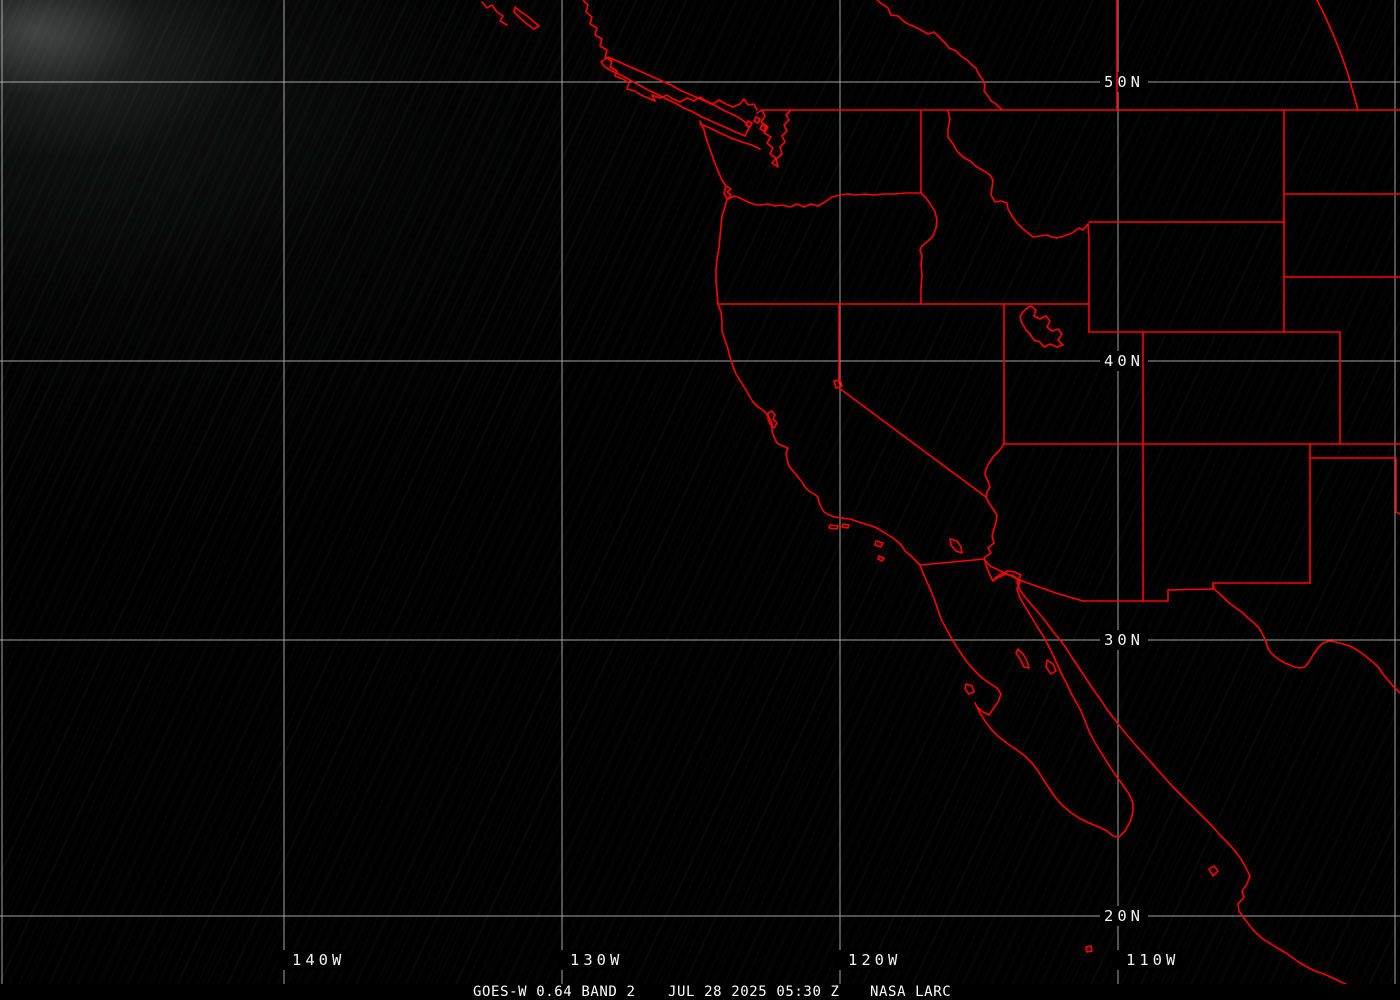 The image size is (1400, 1000). Describe the element at coordinates (1022, 658) in the screenshot. I see `isla-angel-de-la-guarda` at that location.